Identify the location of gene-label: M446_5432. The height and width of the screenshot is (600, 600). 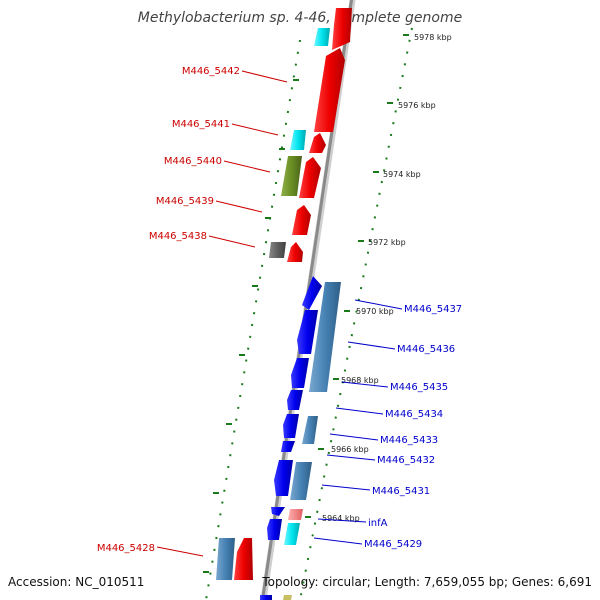
(406, 460).